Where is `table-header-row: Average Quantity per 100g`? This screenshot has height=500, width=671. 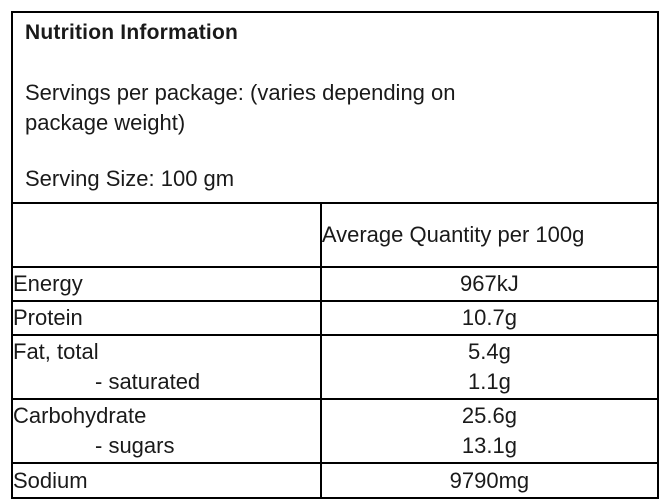 table-header-row: Average Quantity per 100g is located at coordinates (335, 235).